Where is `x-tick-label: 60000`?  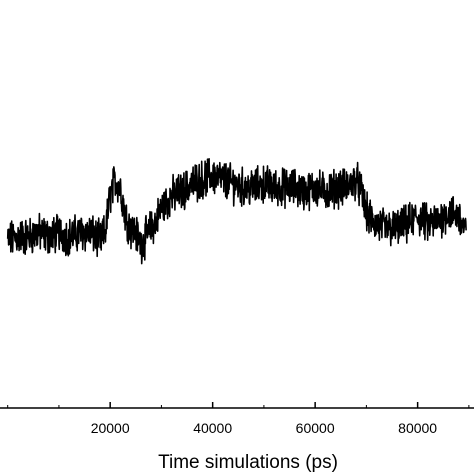
x-tick-label: 60000 is located at coordinates (315, 428).